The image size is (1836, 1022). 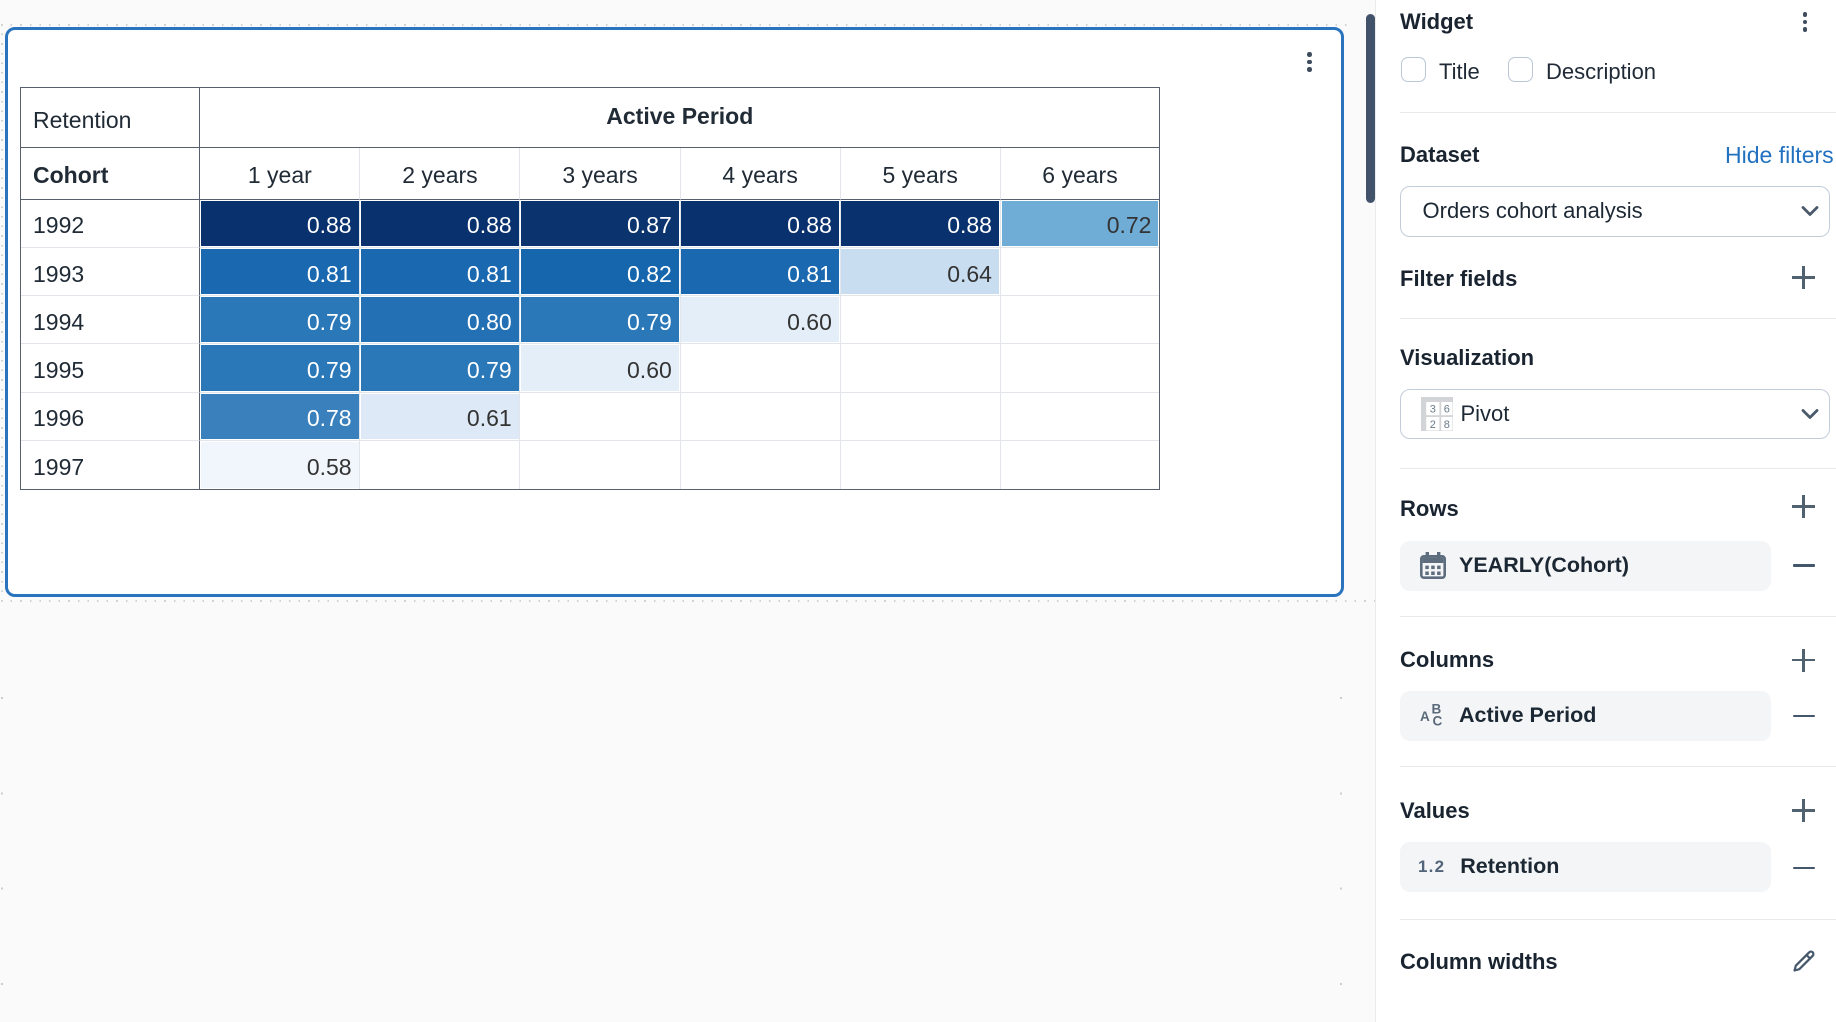 What do you see at coordinates (1446, 425) in the screenshot?
I see `svg-text: 8` at bounding box center [1446, 425].